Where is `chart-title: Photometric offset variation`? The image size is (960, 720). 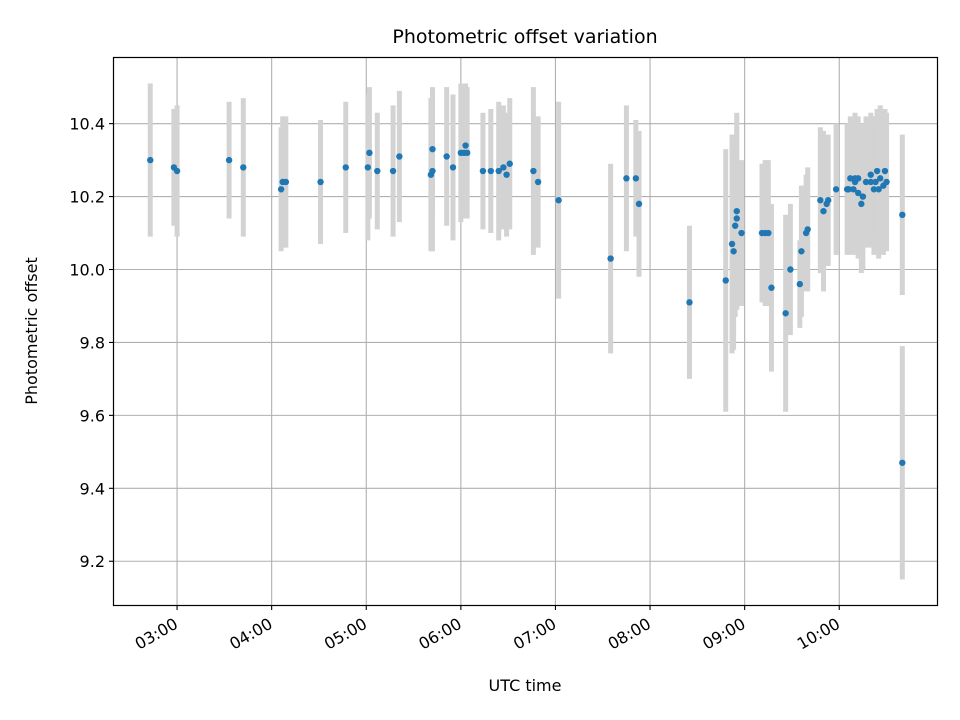 chart-title: Photometric offset variation is located at coordinates (524, 37).